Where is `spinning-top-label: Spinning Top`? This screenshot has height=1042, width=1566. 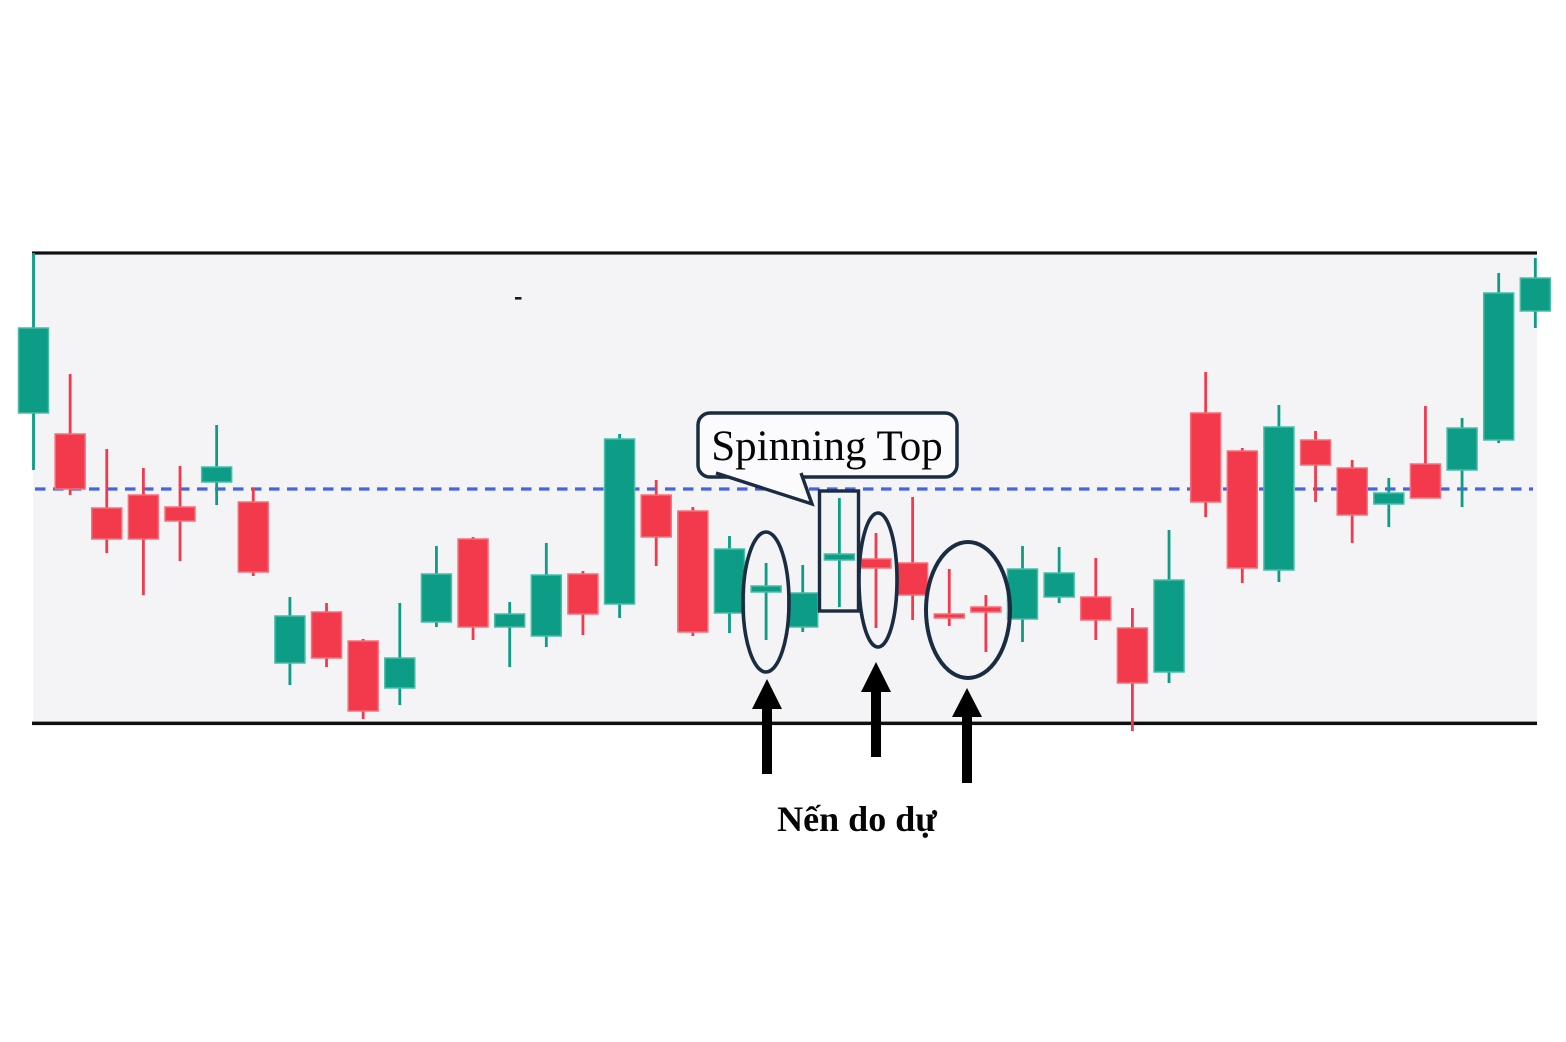 spinning-top-label: Spinning Top is located at coordinates (827, 446).